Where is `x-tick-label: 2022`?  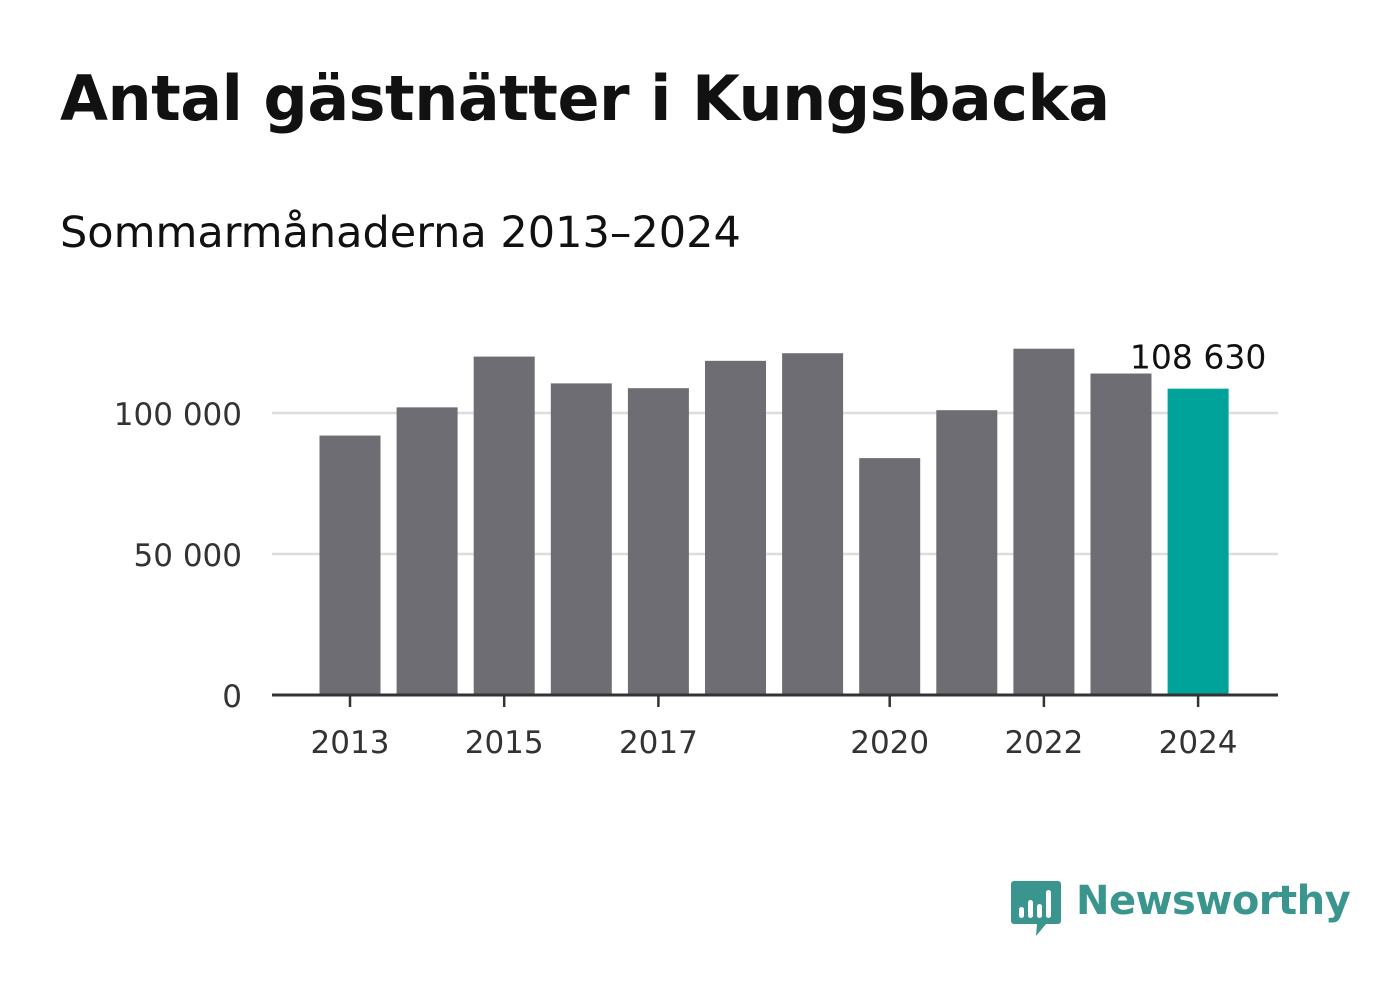
x-tick-label: 2022 is located at coordinates (1043, 743).